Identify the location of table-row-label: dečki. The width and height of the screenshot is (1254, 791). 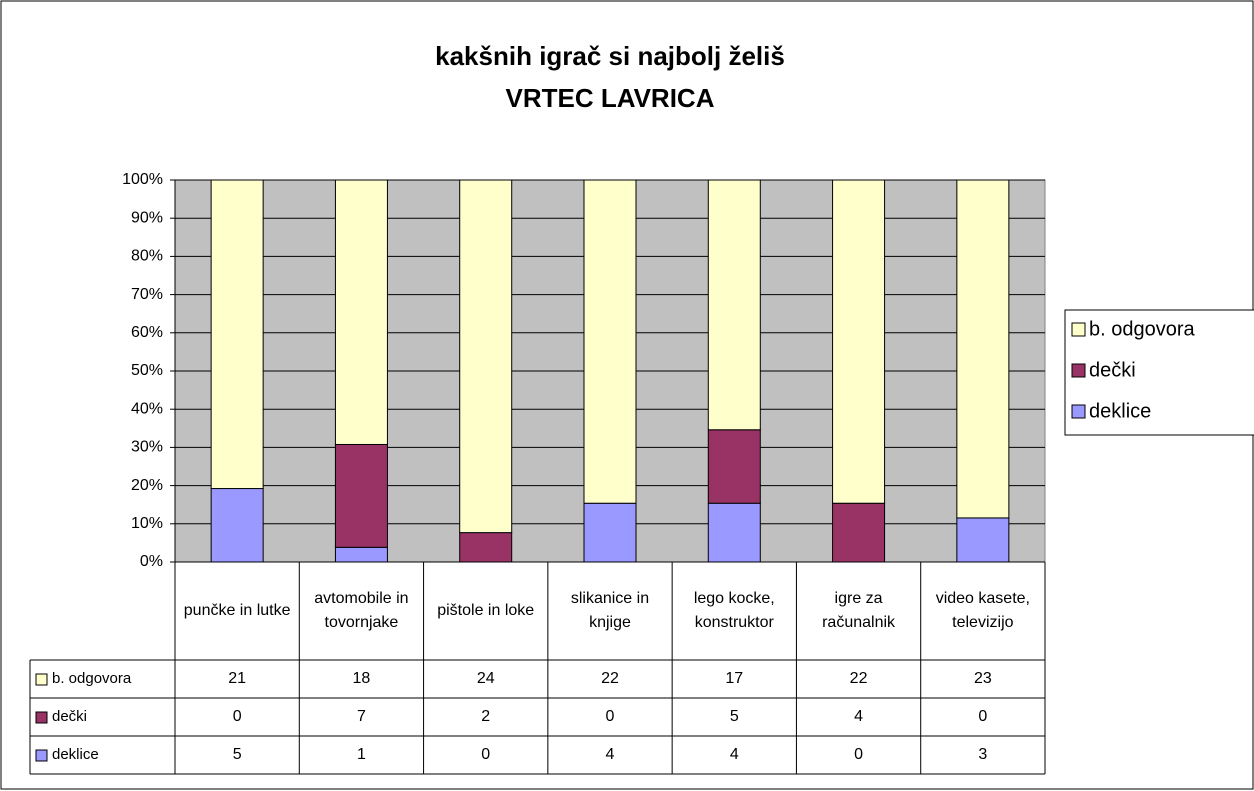
(69, 716).